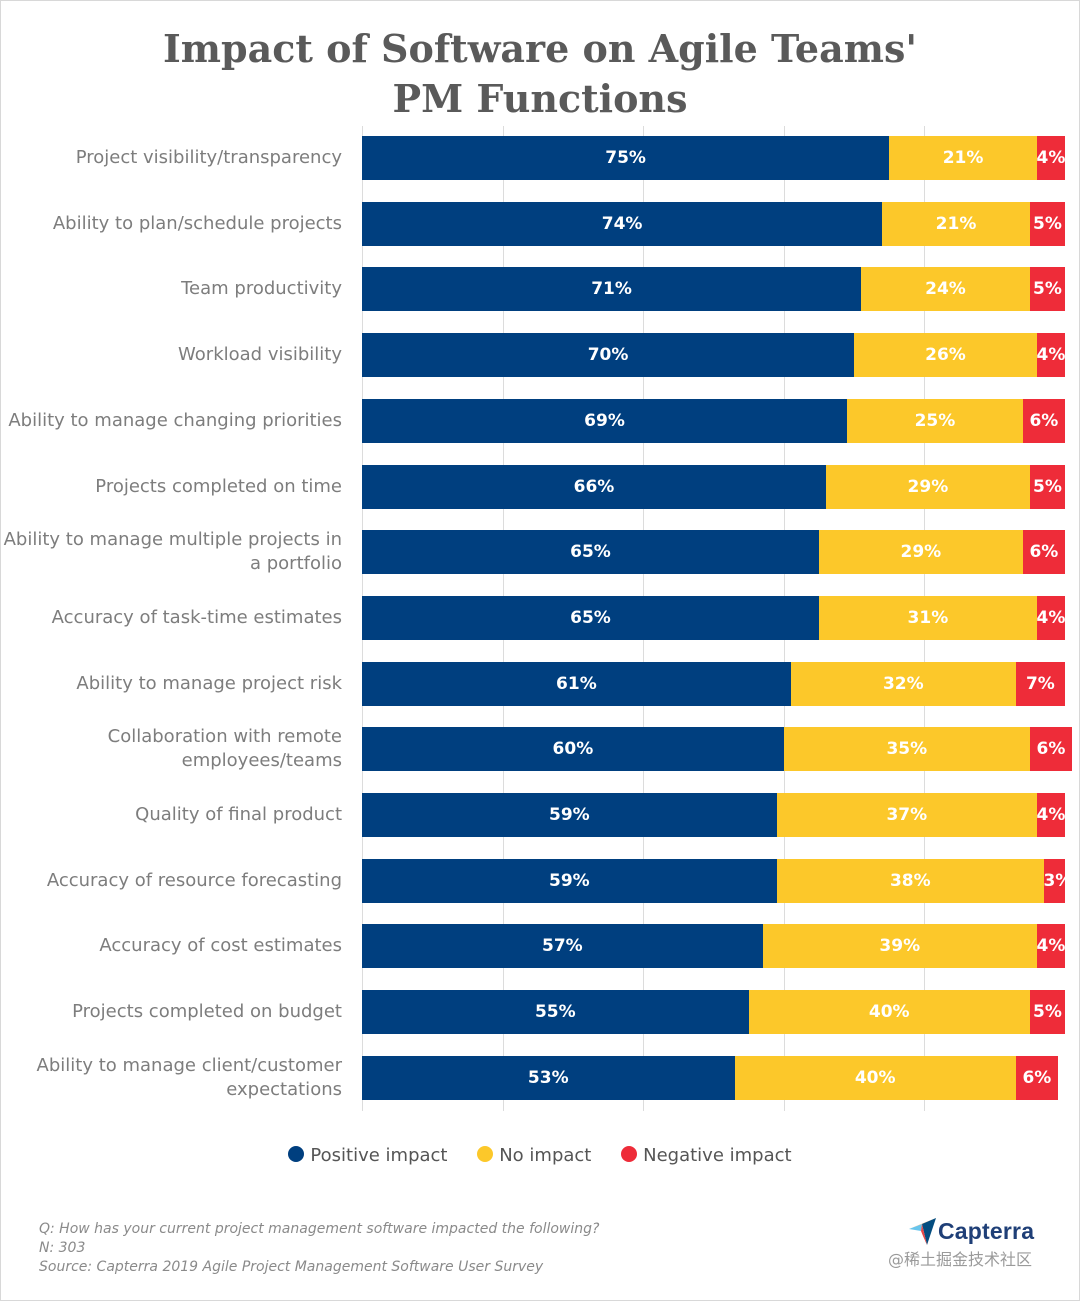 The image size is (1080, 1301). Describe the element at coordinates (197, 223) in the screenshot. I see `category-label: Ability to plan/schedule projects` at that location.